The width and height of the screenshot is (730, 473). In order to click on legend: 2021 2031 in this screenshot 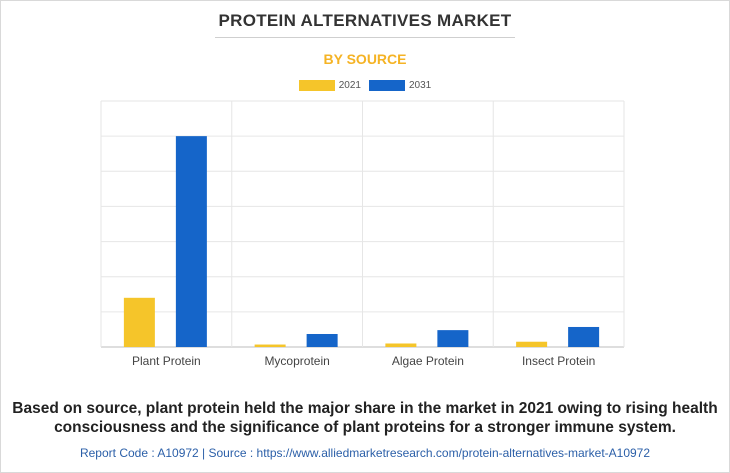, I will do `click(365, 85)`.